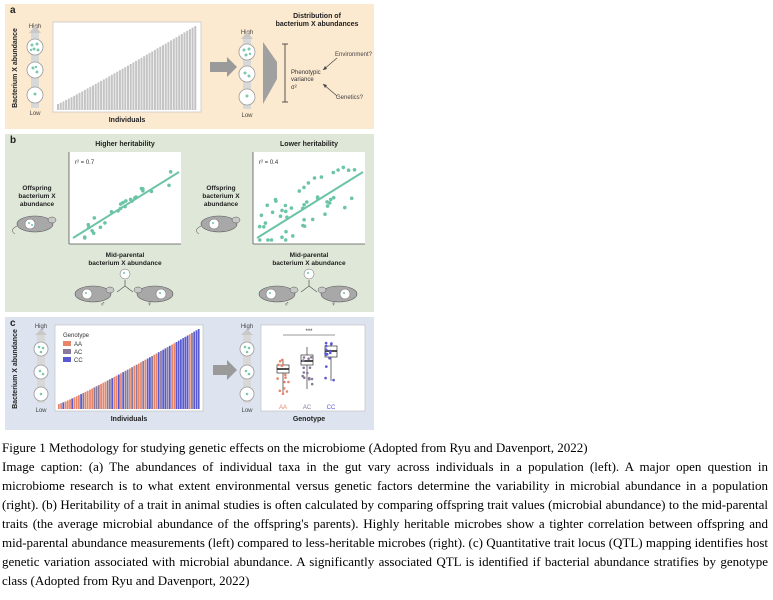 This screenshot has width=773, height=600. I want to click on c2-up-arrow-icon, so click(247, 332).